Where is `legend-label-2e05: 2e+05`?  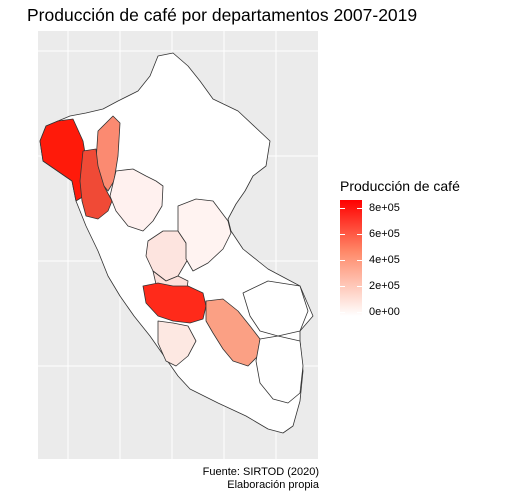 legend-label-2e05: 2e+05 is located at coordinates (384, 286).